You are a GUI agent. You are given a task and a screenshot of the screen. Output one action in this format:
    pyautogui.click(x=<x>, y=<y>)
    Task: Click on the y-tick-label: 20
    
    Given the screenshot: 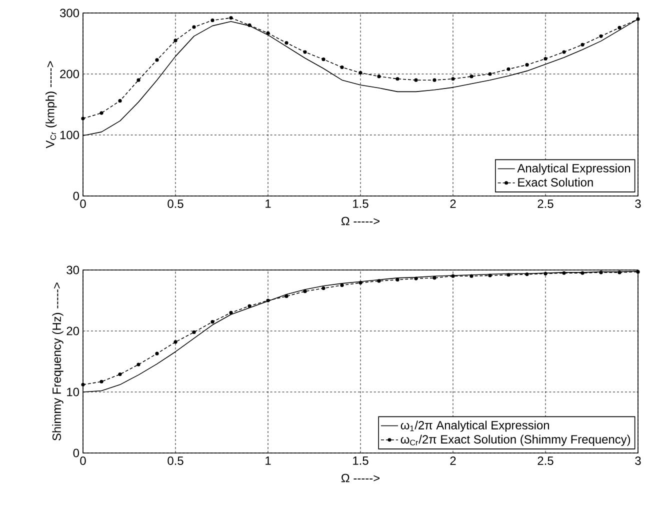 What is the action you would take?
    pyautogui.click(x=73, y=331)
    